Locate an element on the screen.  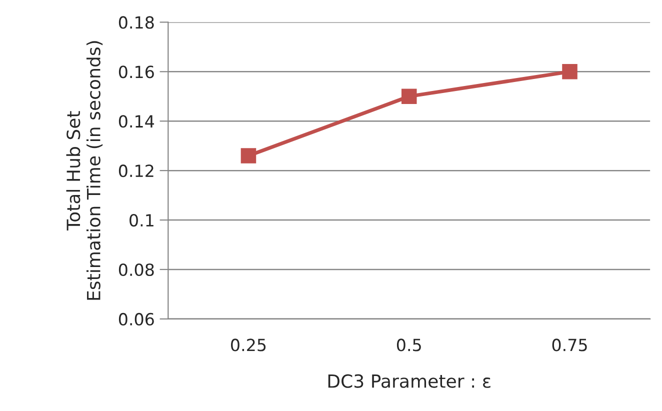
x-tick-label: 0.75 is located at coordinates (569, 345).